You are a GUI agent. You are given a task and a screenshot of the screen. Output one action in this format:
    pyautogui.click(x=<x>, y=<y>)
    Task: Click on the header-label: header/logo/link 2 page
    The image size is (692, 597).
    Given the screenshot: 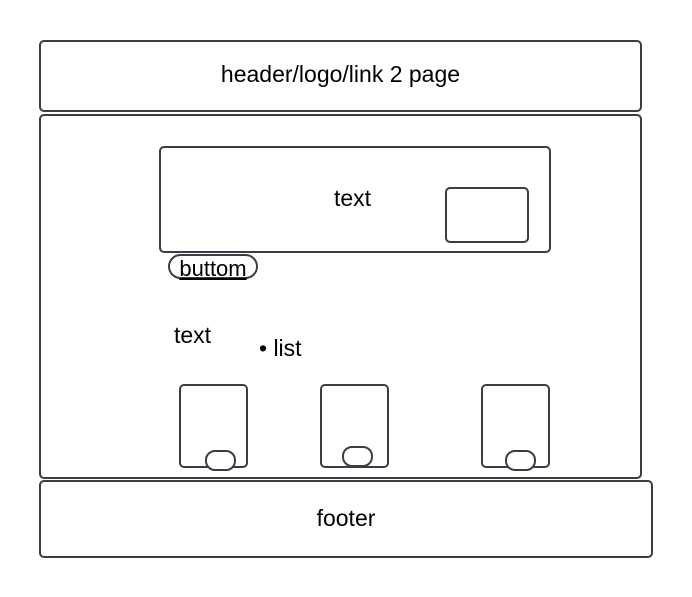 What is the action you would take?
    pyautogui.click(x=340, y=74)
    